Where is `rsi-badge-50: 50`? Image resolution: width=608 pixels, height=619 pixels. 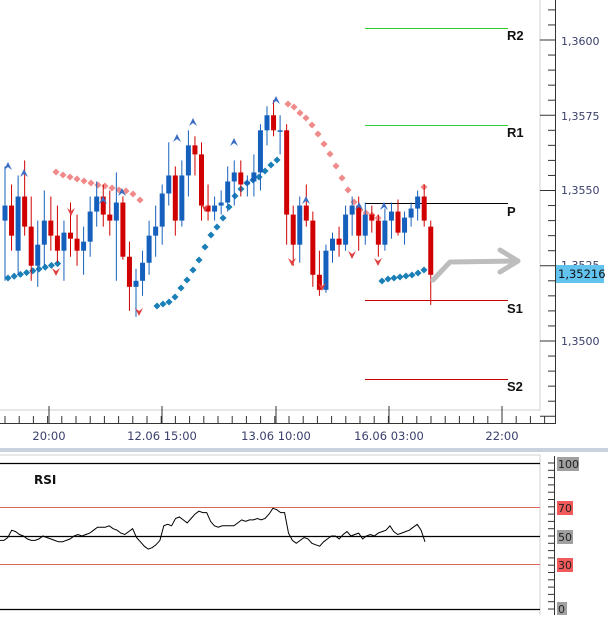
rsi-badge-50: 50 is located at coordinates (565, 537).